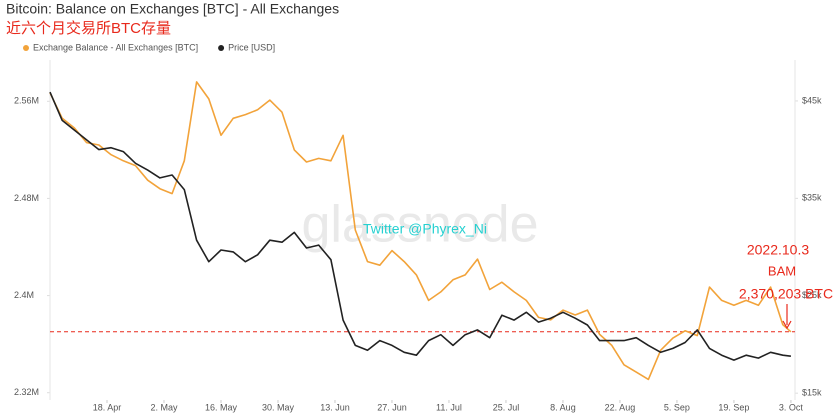 Image resolution: width=836 pixels, height=417 pixels. What do you see at coordinates (392, 407) in the screenshot?
I see `x-tick-label: 27. Jun` at bounding box center [392, 407].